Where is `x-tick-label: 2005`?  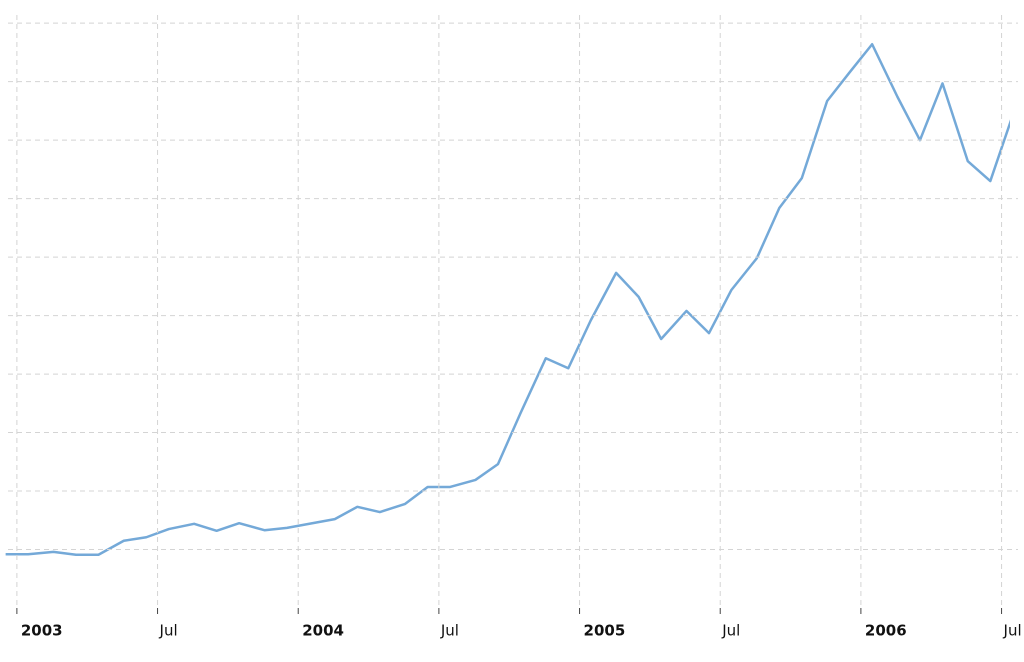 x-tick-label: 2005 is located at coordinates (605, 631).